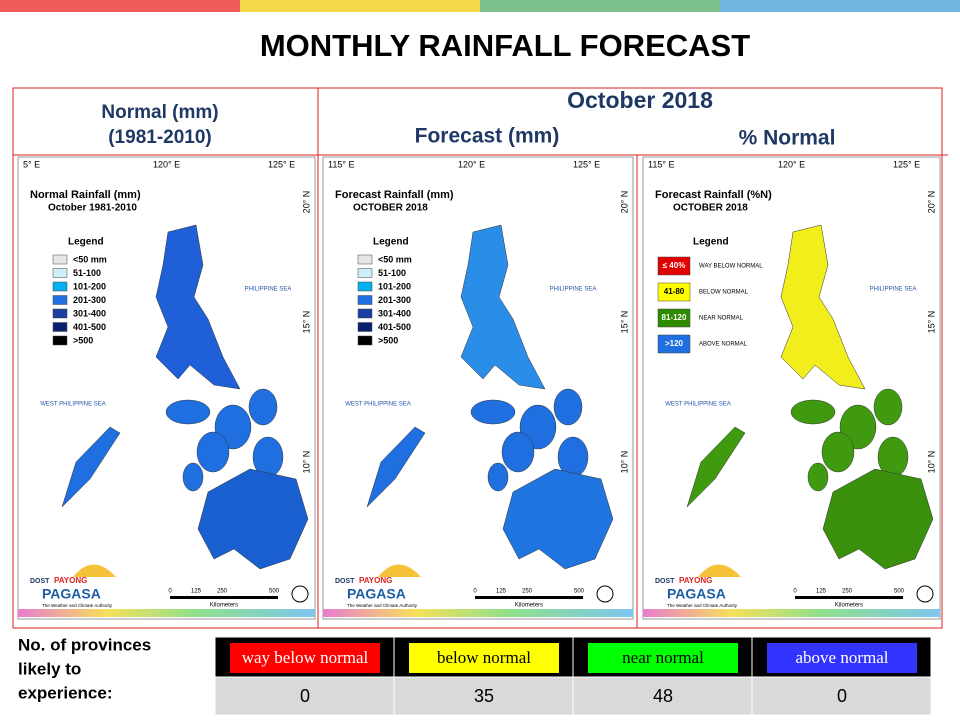  I want to click on row-label: No. of provinces, so click(84, 644).